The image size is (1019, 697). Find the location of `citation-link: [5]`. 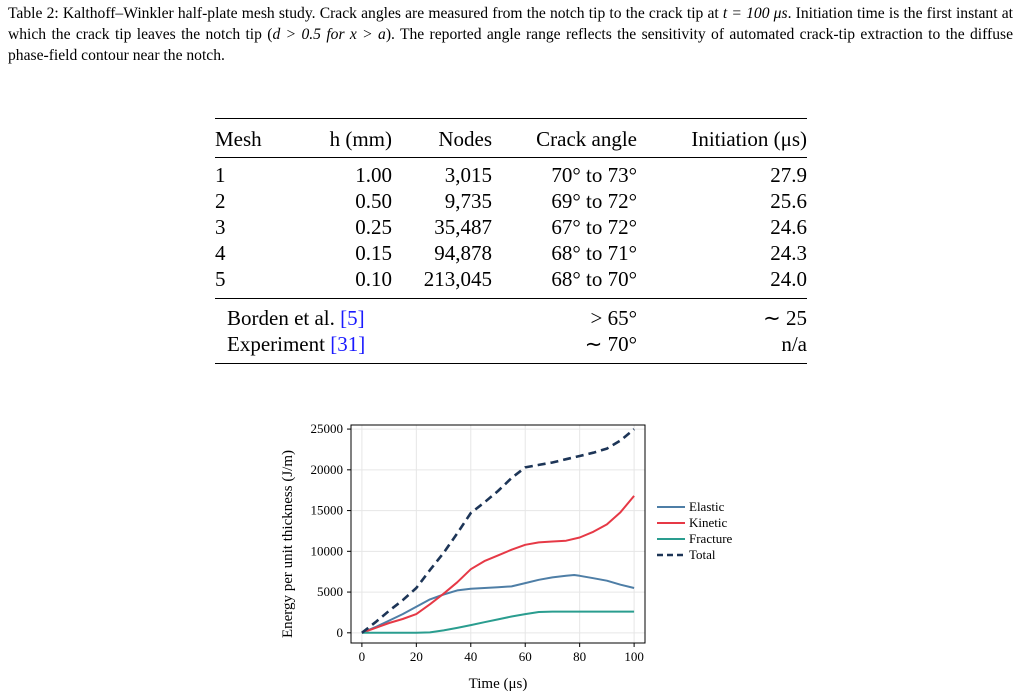

citation-link: [5] is located at coordinates (352, 318).